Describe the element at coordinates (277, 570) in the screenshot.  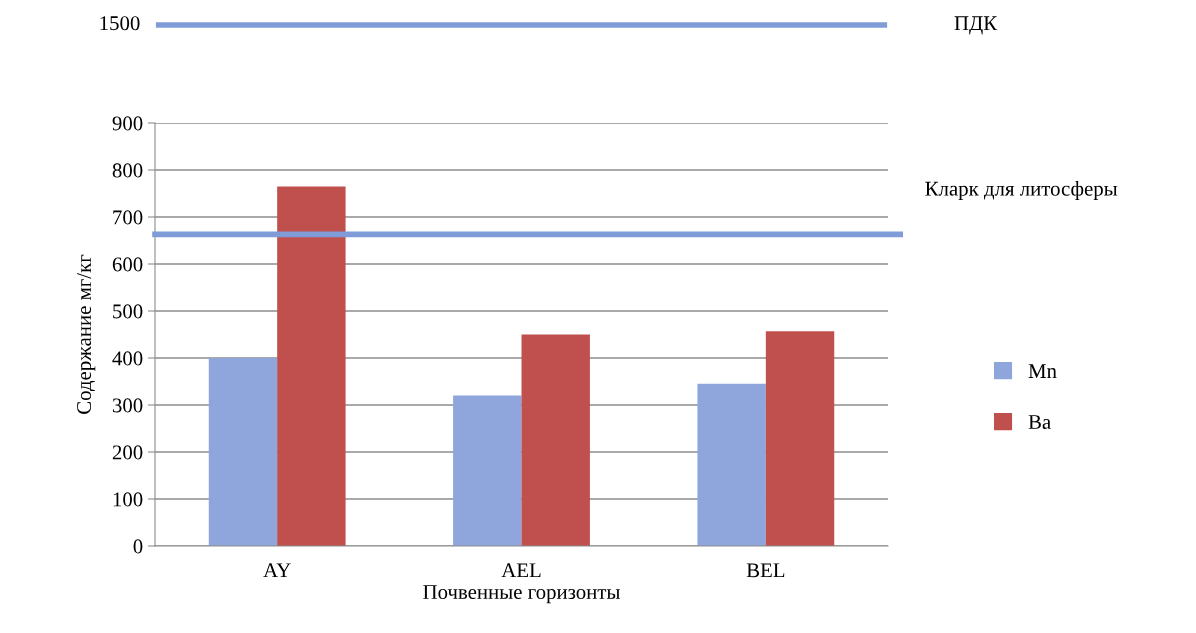
I see `x-tick-label: AY` at that location.